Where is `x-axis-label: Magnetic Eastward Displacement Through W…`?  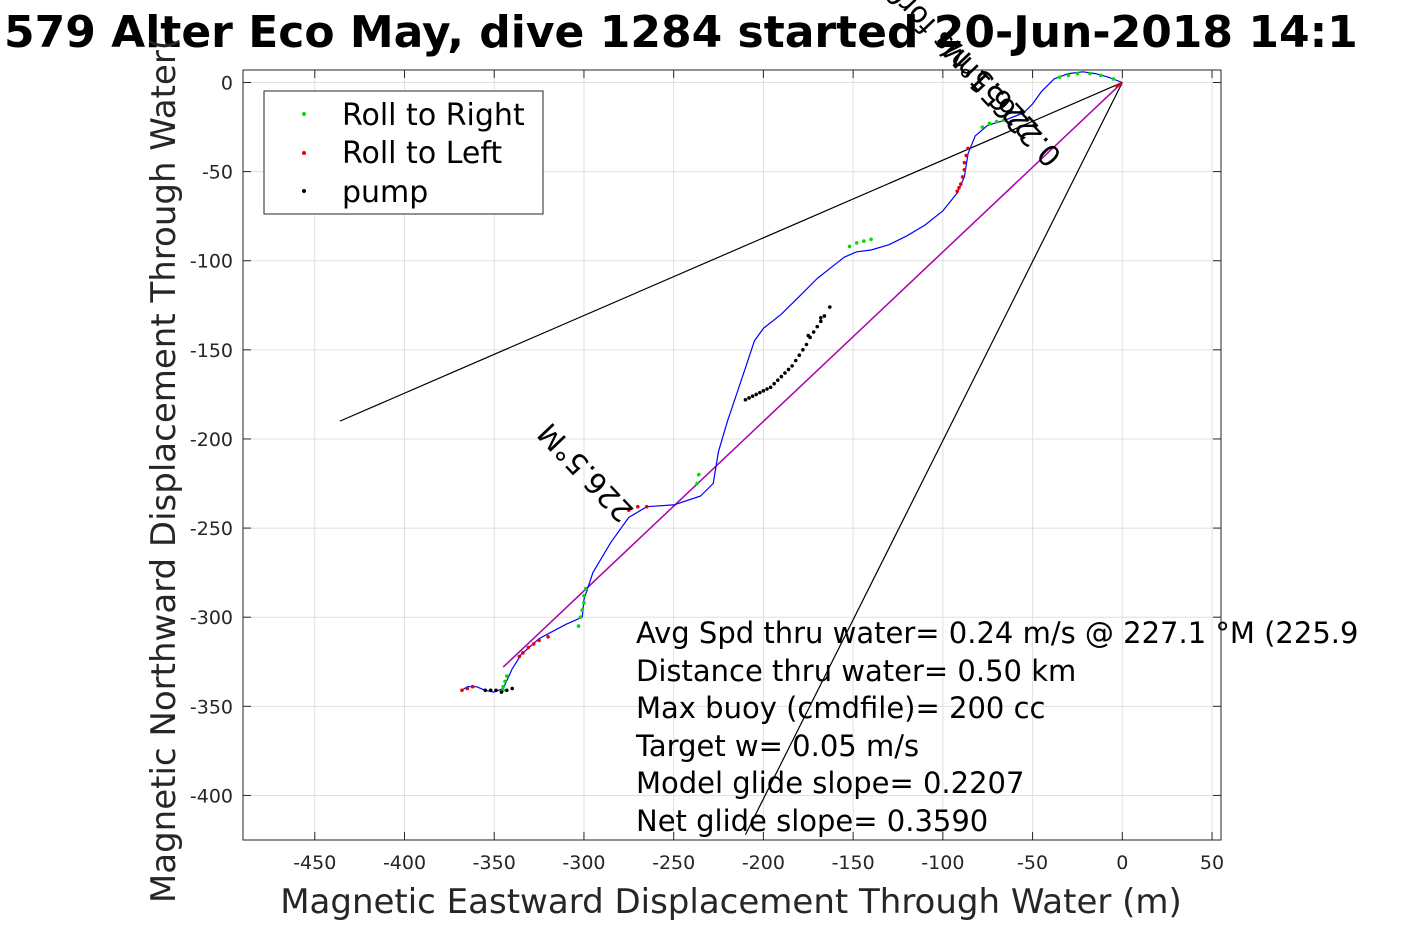 x-axis-label: Magnetic Eastward Displacement Through W… is located at coordinates (731, 902).